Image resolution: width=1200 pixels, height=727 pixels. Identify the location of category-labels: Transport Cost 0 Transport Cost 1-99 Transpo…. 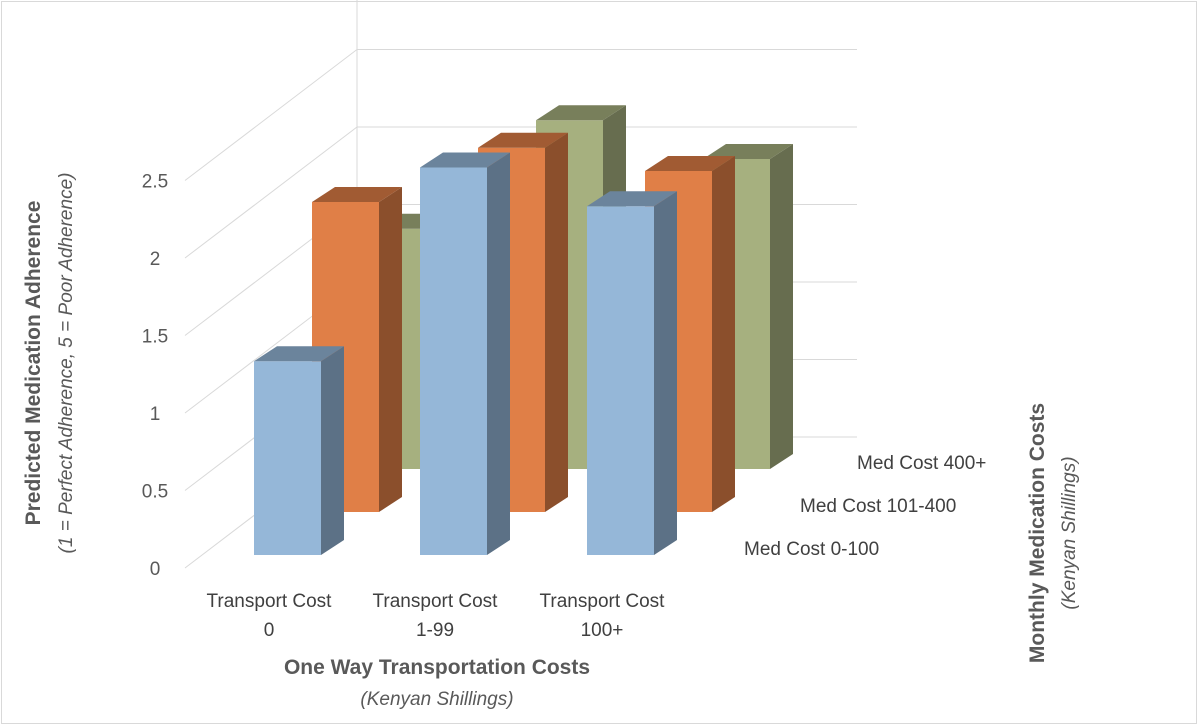
(436, 616).